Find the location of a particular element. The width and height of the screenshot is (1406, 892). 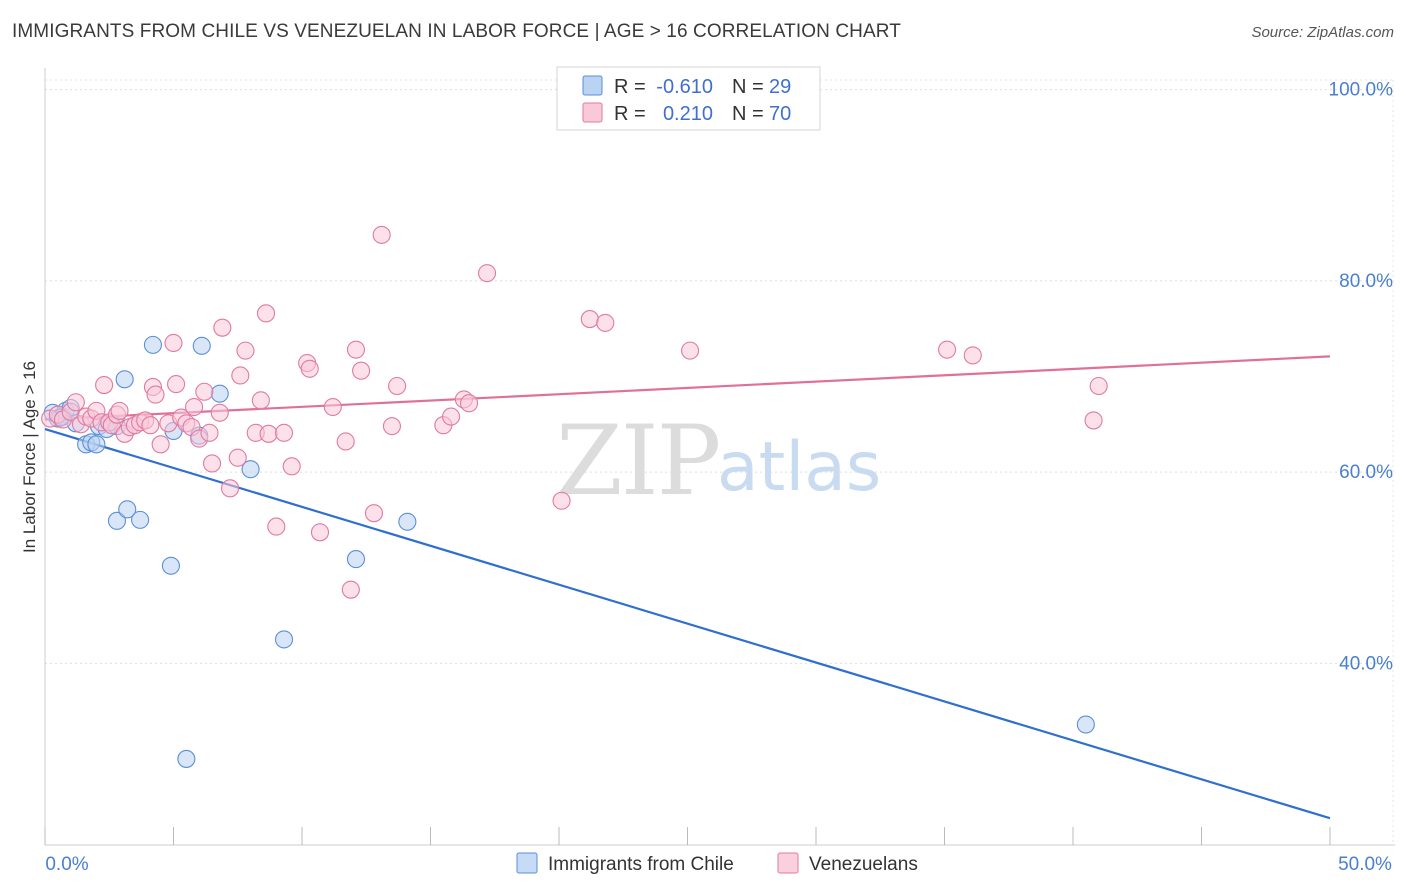

y-tick-label: 40.0% is located at coordinates (1366, 663).